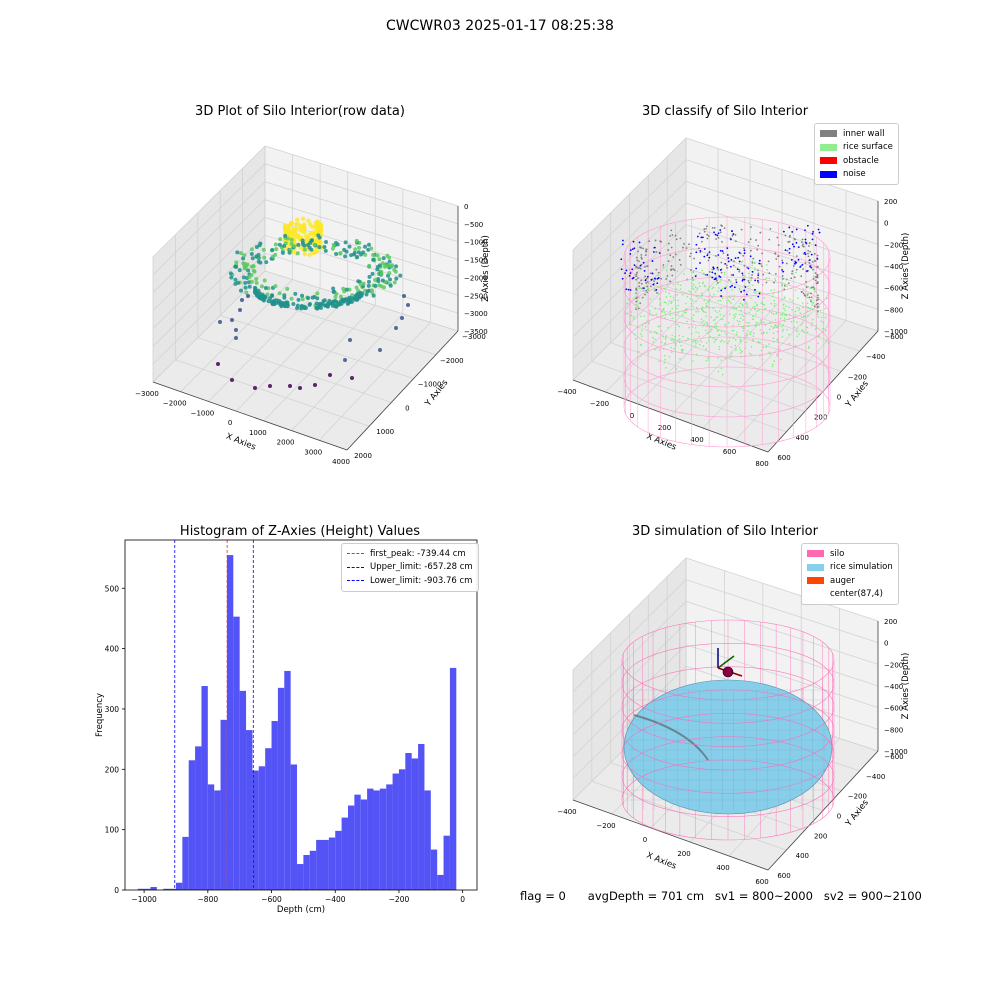  I want to click on x-tick-label: 400, so click(696, 440).